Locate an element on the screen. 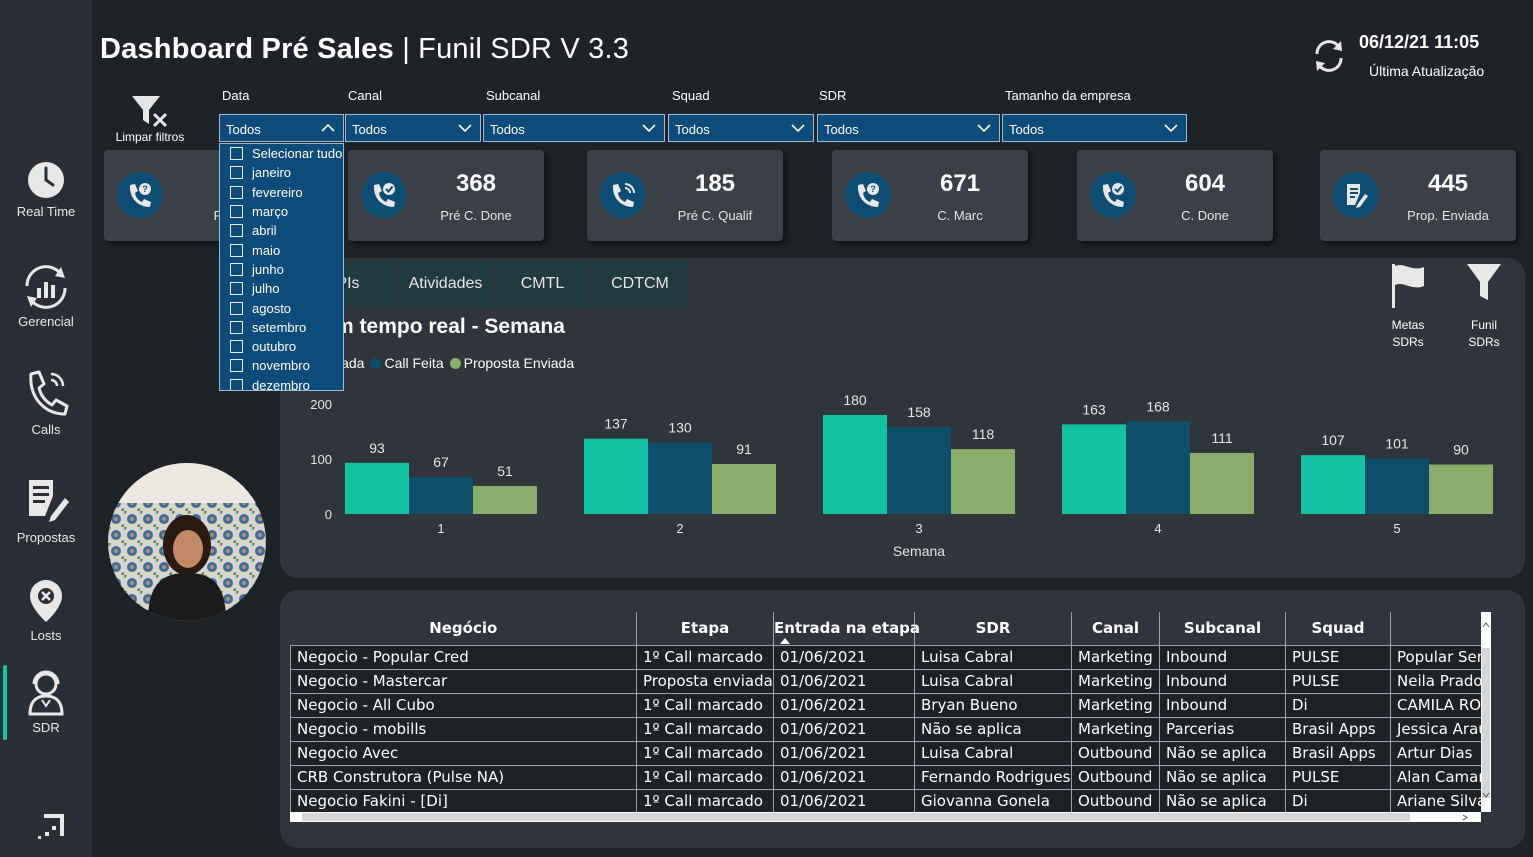 Image resolution: width=1533 pixels, height=857 pixels. filter-select-canal: Todos is located at coordinates (413, 128).